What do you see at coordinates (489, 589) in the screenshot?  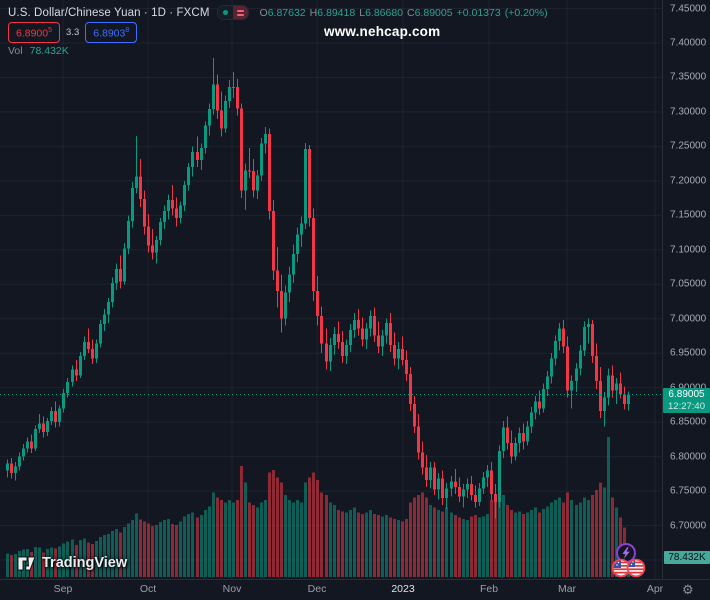 I see `time-axis-label: Feb` at bounding box center [489, 589].